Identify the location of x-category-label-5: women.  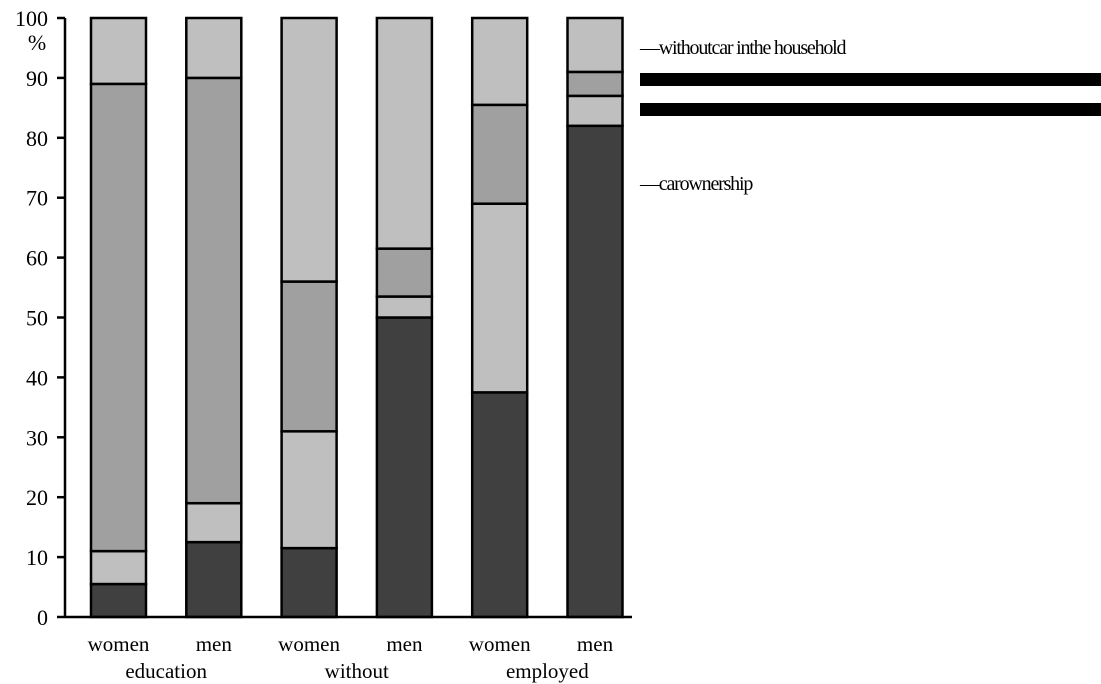
(500, 644).